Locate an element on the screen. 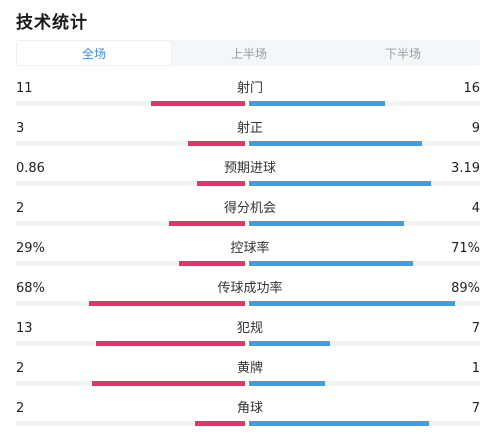  stat-label: 得分机会 is located at coordinates (249, 208).